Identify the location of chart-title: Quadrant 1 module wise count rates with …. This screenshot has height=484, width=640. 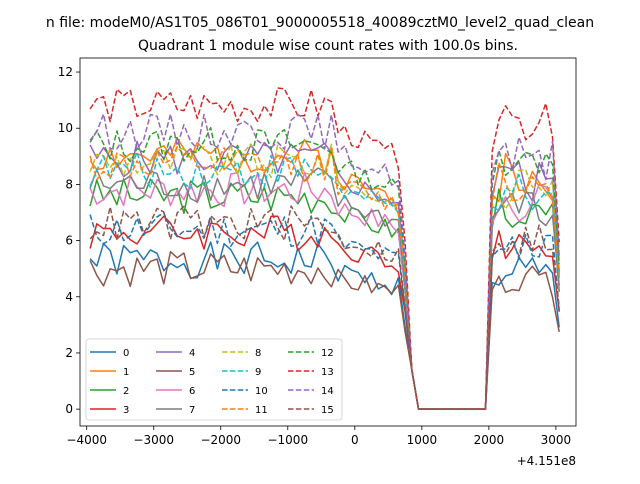
(328, 46).